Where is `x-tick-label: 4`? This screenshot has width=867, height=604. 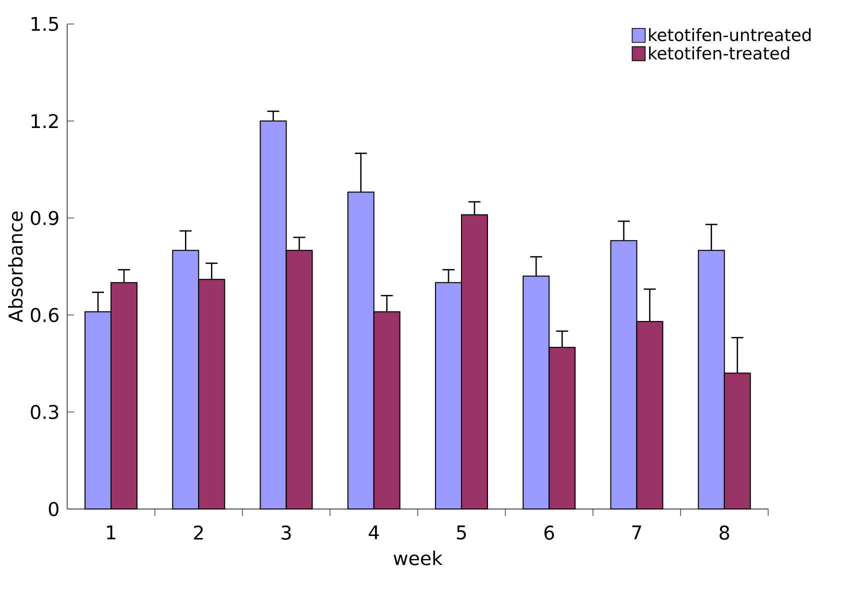
x-tick-label: 4 is located at coordinates (373, 533).